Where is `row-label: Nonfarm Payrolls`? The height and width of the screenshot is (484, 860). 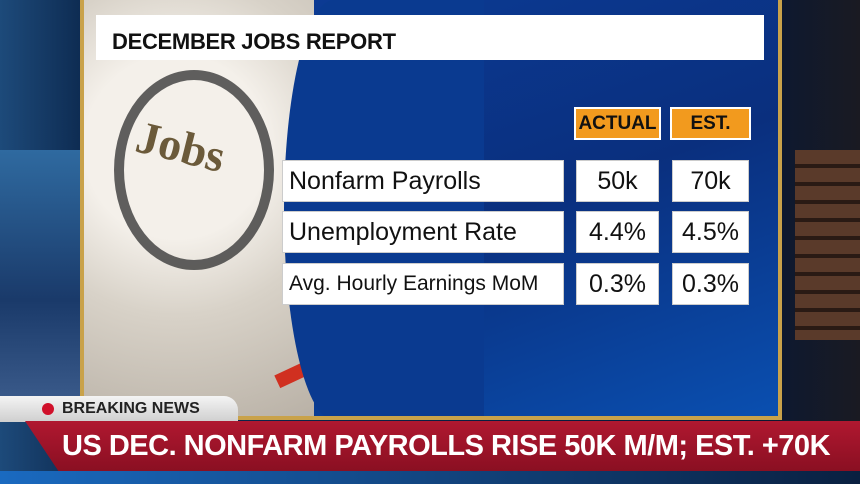
row-label: Nonfarm Payrolls is located at coordinates (423, 181).